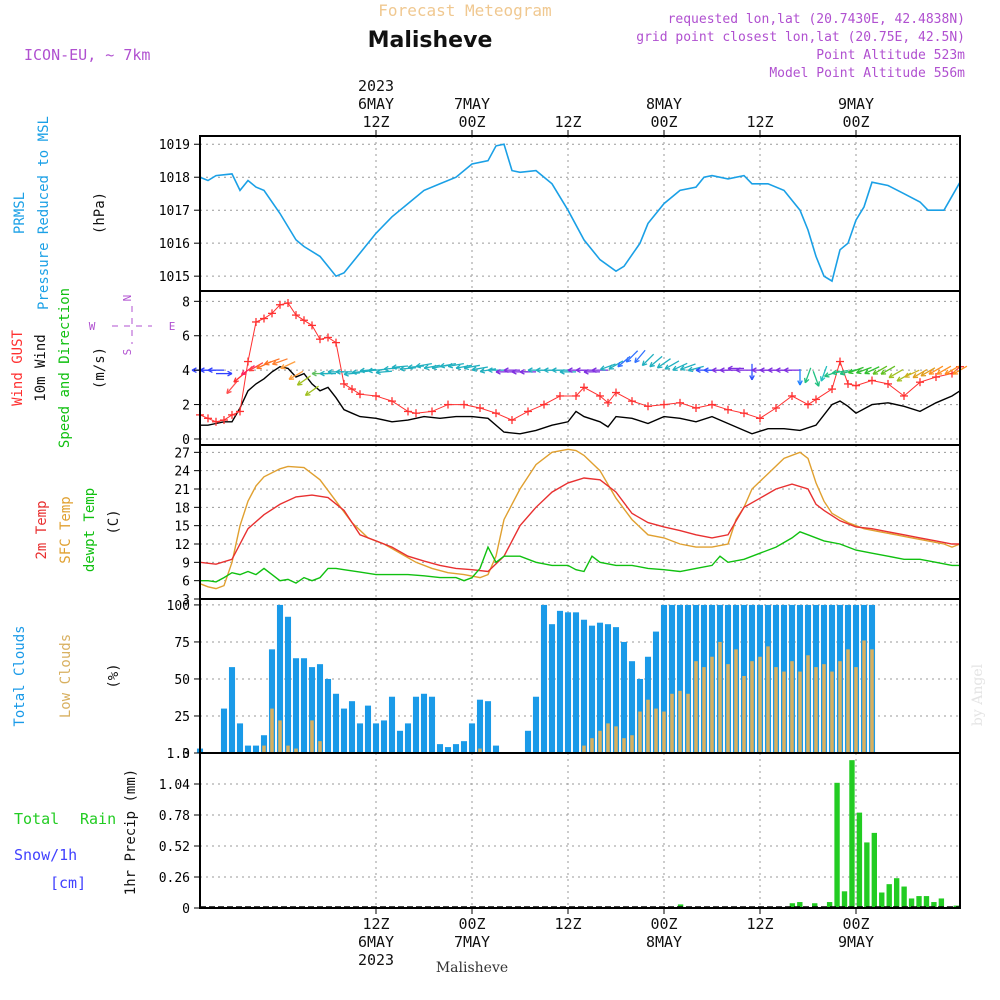 The width and height of the screenshot is (1000, 1000). I want to click on requested-coords: requested lon,lat (20.7430E, 42.4838N), so click(816, 19).